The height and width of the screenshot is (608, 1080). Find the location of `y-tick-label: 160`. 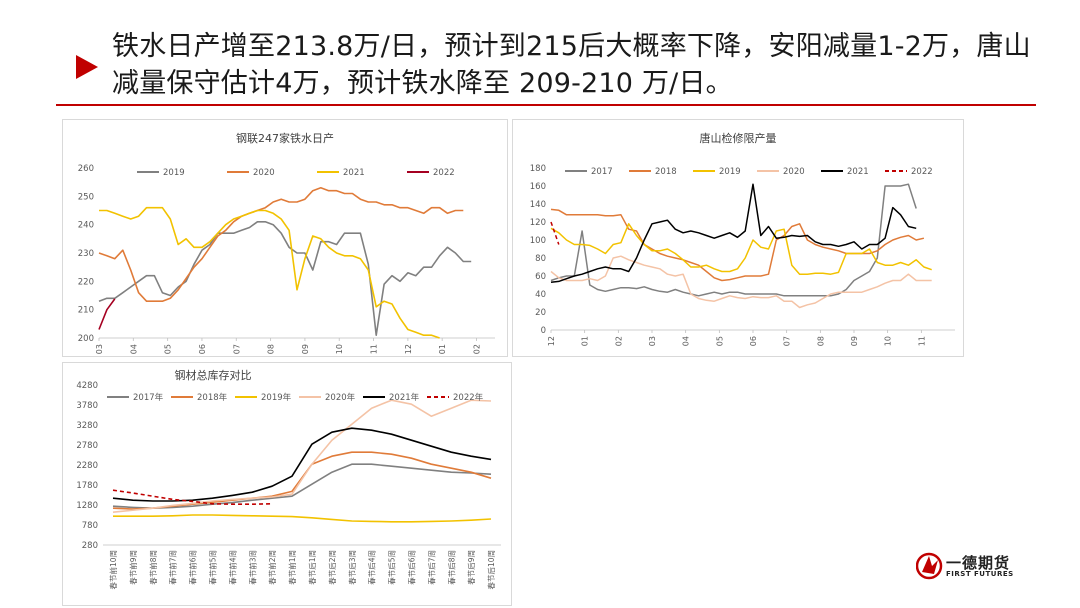

y-tick-label: 160 is located at coordinates (538, 187).